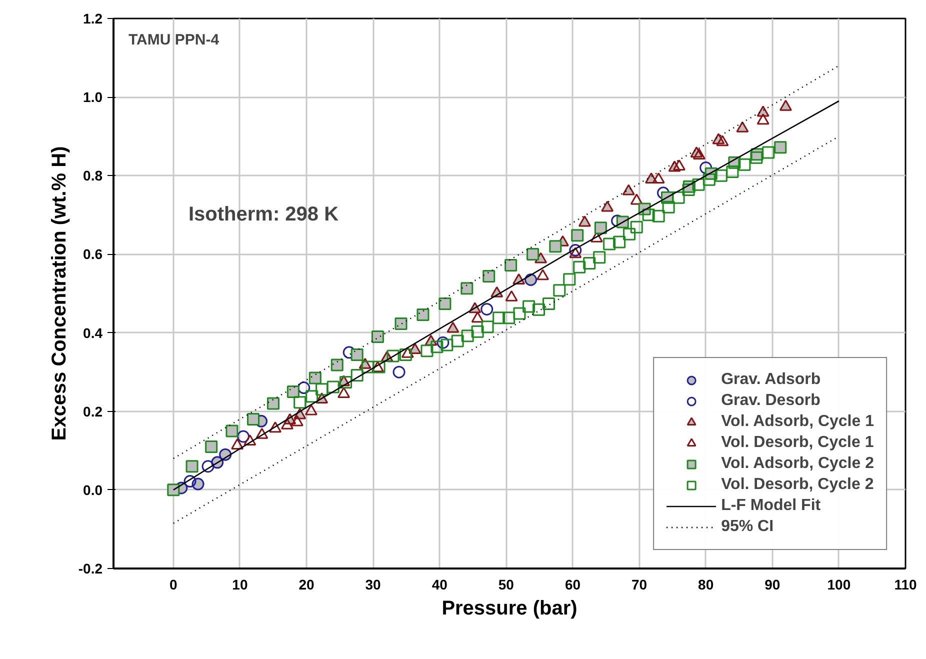  I want to click on legend-label: Vol. Adsorb, Cycle 2, so click(797, 464).